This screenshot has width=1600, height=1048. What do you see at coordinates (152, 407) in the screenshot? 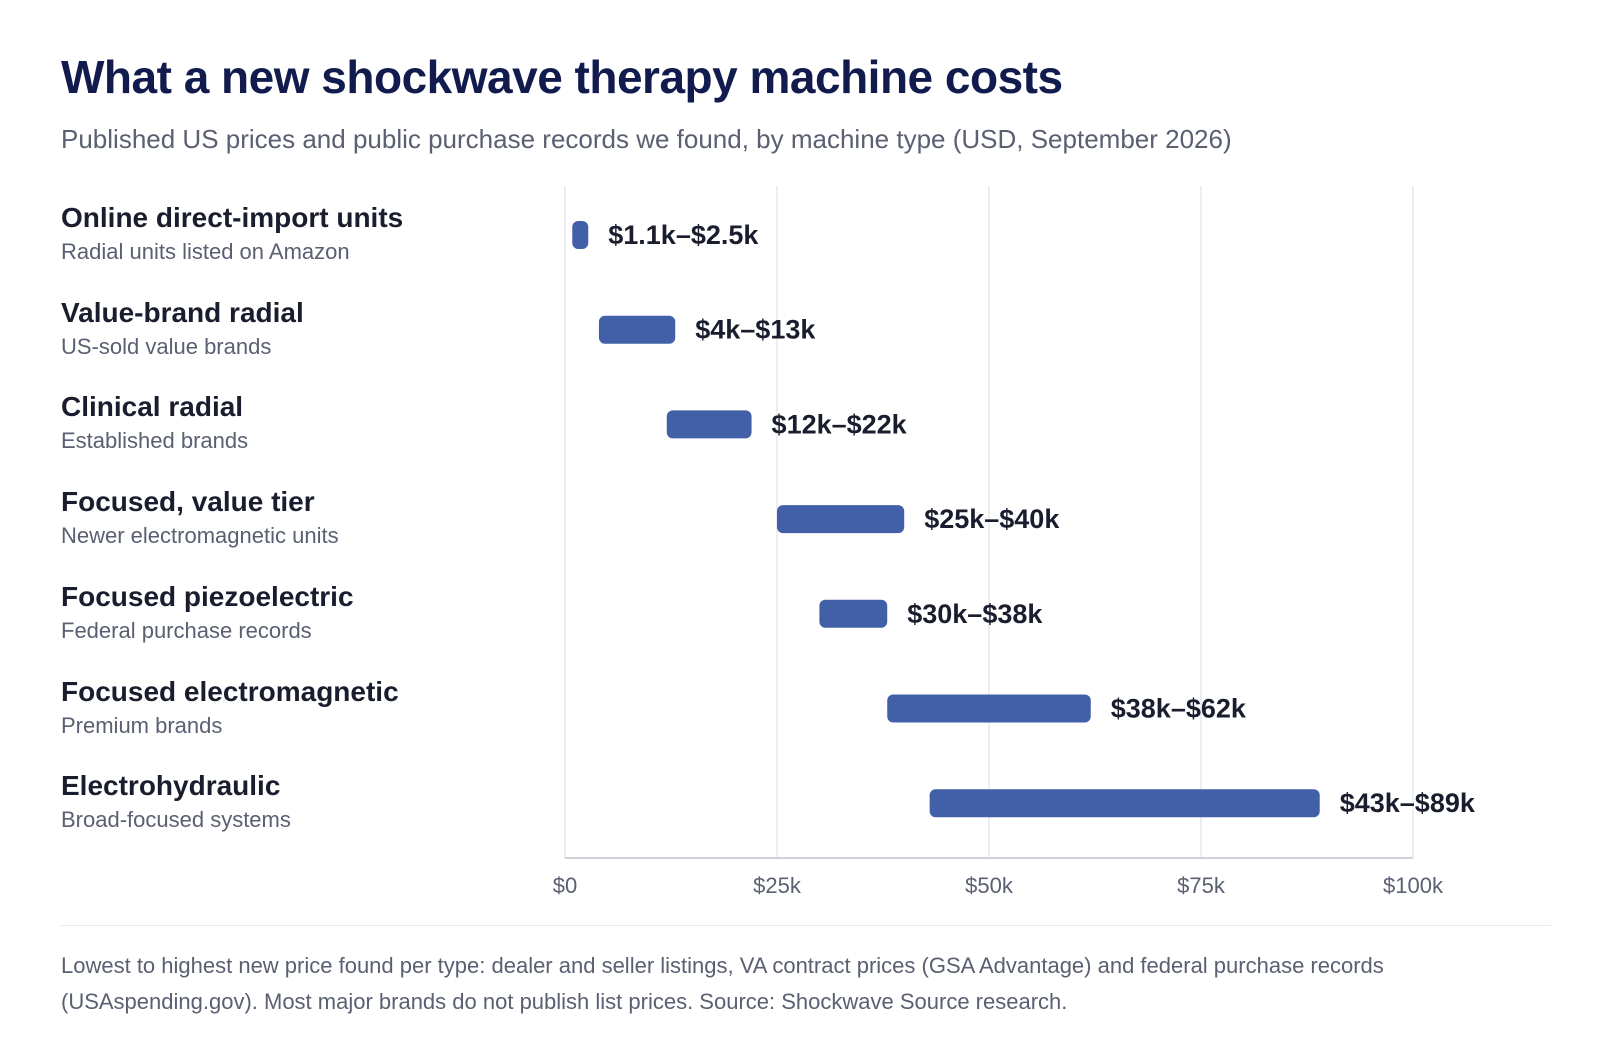
I see `category-name: Clinical radial` at bounding box center [152, 407].